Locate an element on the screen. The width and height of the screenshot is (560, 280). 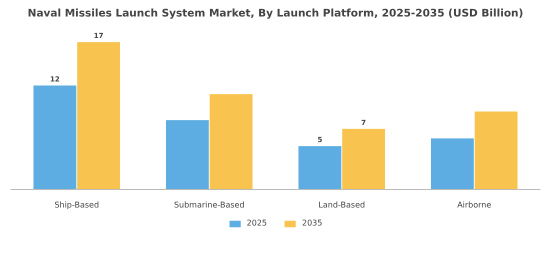
x-tick-label: Ship-Based is located at coordinates (77, 205).